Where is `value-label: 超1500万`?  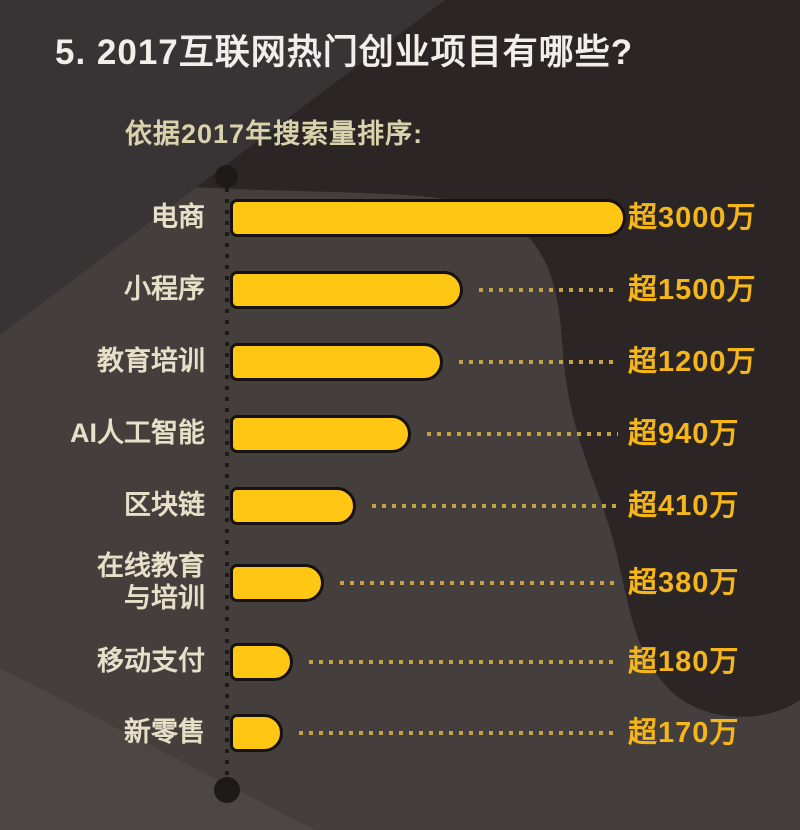 value-label: 超1500万 is located at coordinates (692, 290).